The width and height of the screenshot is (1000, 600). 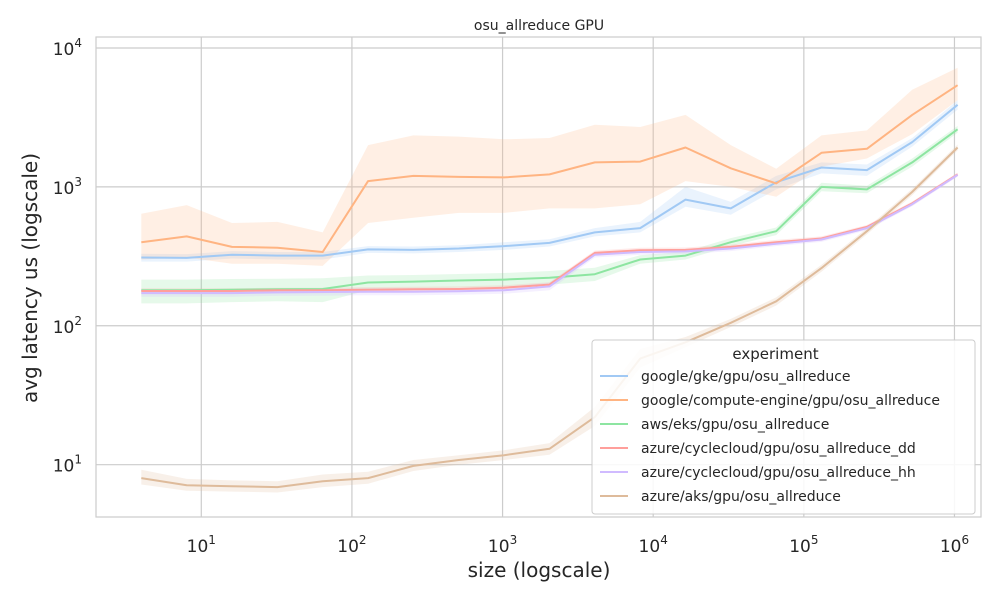 What do you see at coordinates (78, 460) in the screenshot?
I see `y-tick-exponent: 1` at bounding box center [78, 460].